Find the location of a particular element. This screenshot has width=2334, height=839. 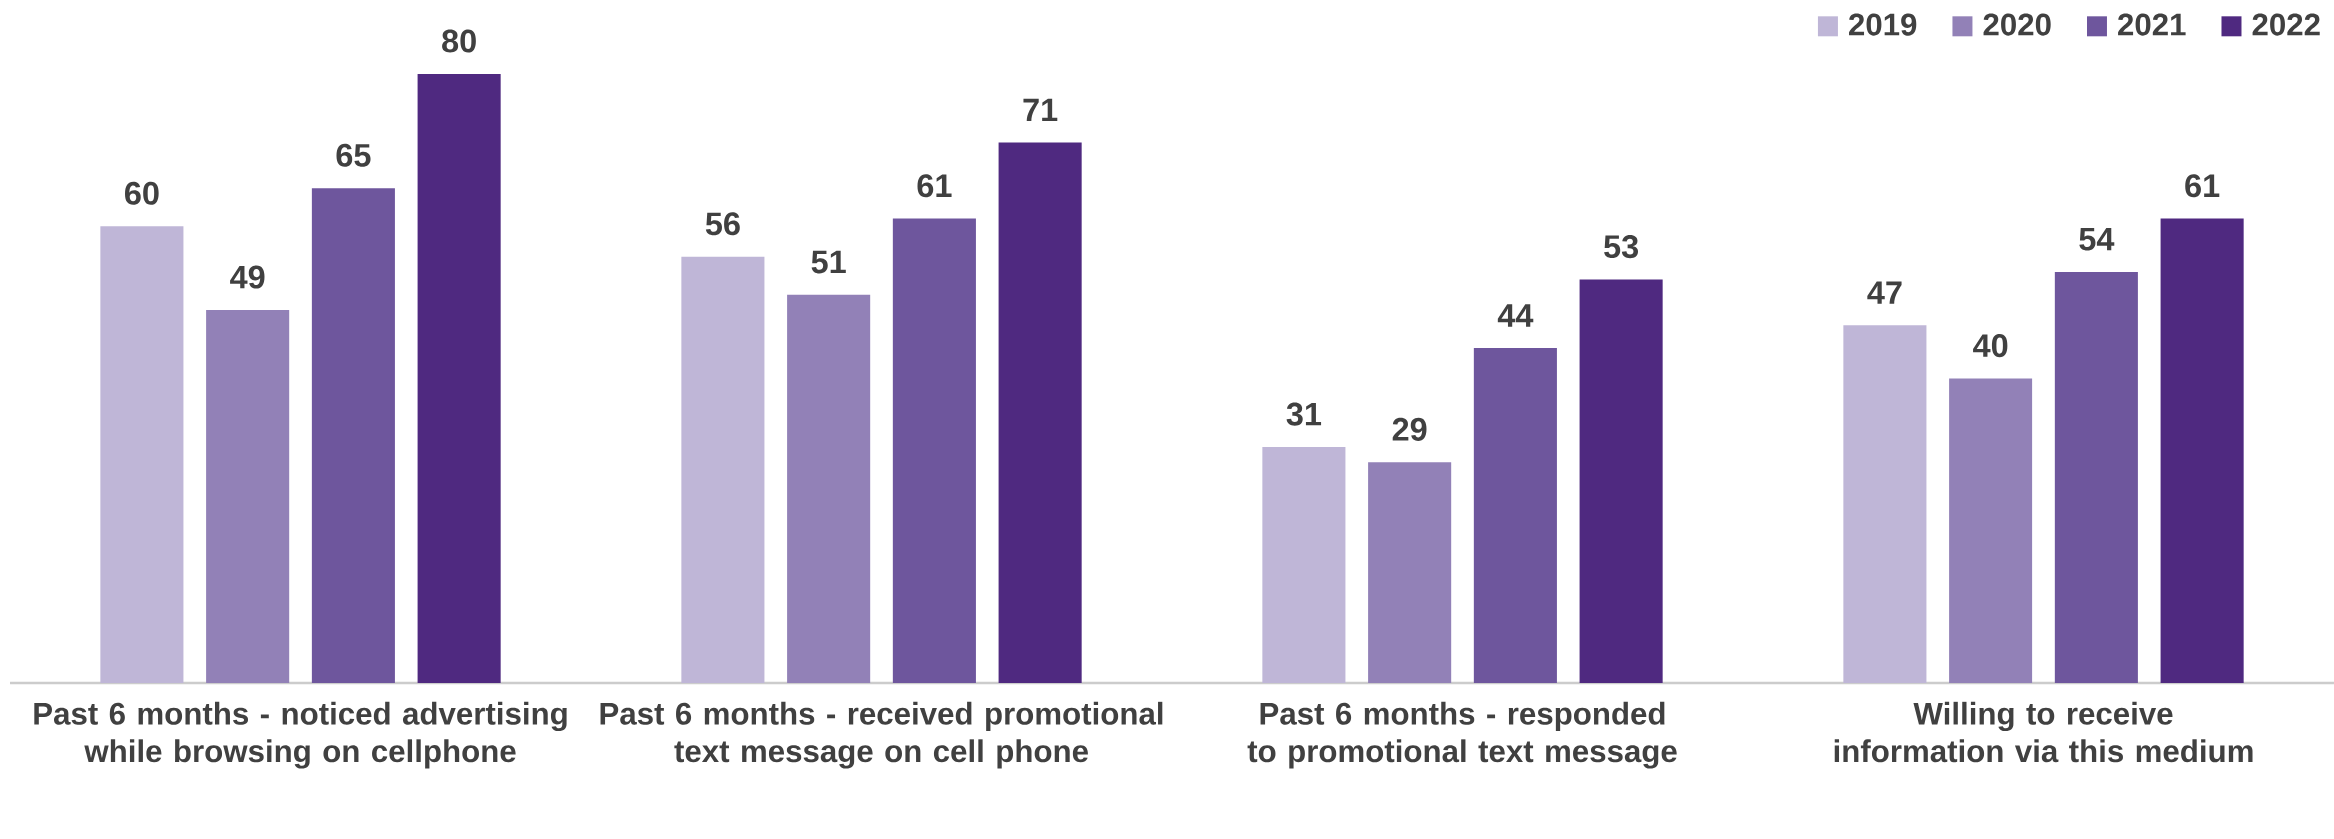

data-label: 44 is located at coordinates (1515, 315).